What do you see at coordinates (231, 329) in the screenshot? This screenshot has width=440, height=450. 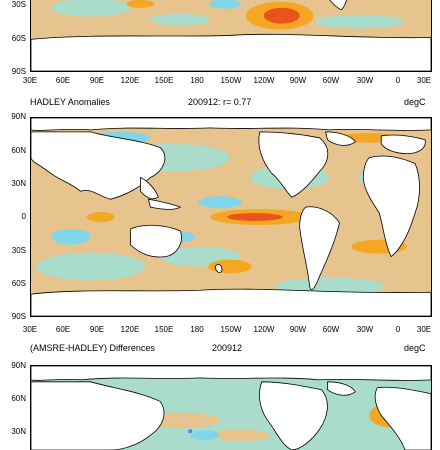 I see `middle-xlabel-150w: 150W` at bounding box center [231, 329].